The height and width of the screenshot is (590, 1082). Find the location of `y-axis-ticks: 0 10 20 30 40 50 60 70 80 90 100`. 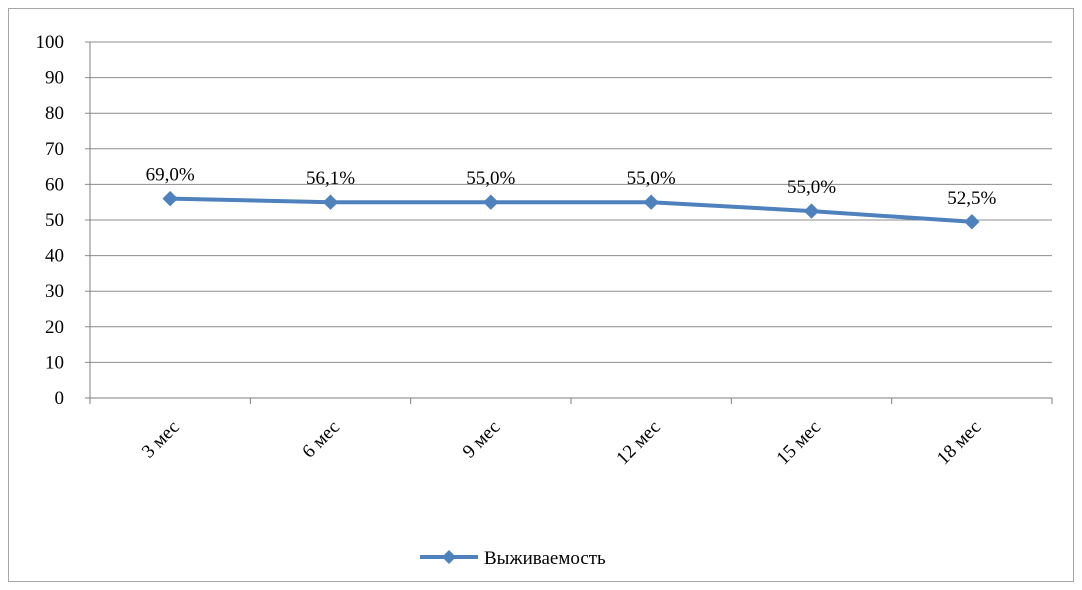

y-axis-ticks: 0 10 20 30 40 50 60 70 80 90 100 is located at coordinates (50, 220).